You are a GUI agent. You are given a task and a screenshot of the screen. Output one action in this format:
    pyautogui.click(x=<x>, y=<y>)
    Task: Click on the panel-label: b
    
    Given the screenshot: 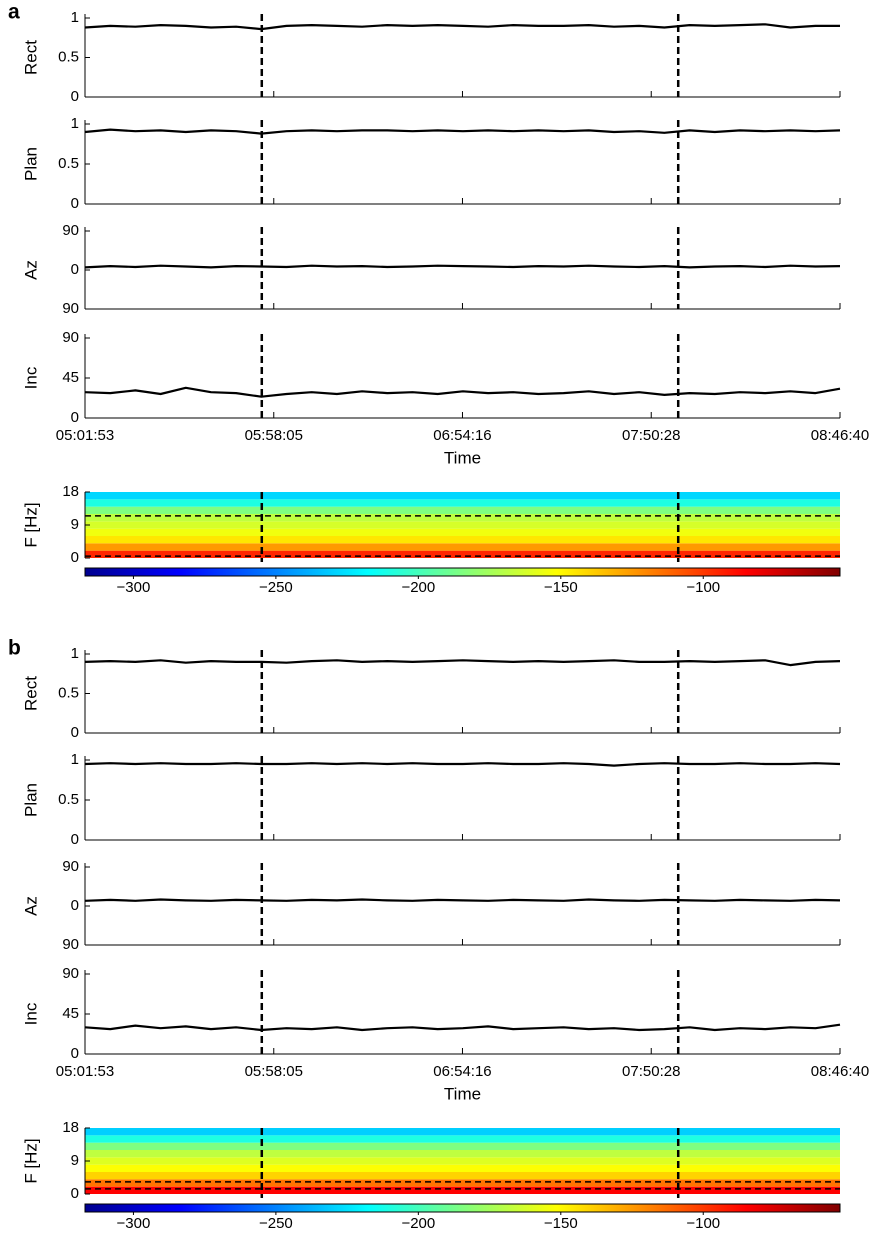 What is the action you would take?
    pyautogui.click(x=14, y=648)
    